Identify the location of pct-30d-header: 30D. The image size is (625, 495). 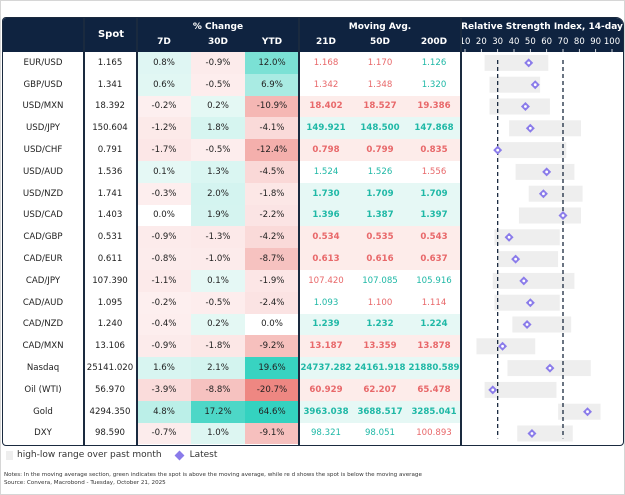
(218, 42).